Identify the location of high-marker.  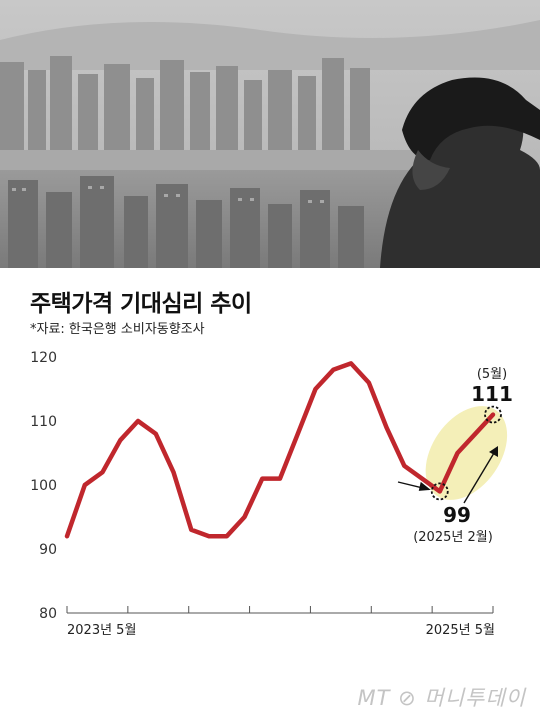
(493, 414).